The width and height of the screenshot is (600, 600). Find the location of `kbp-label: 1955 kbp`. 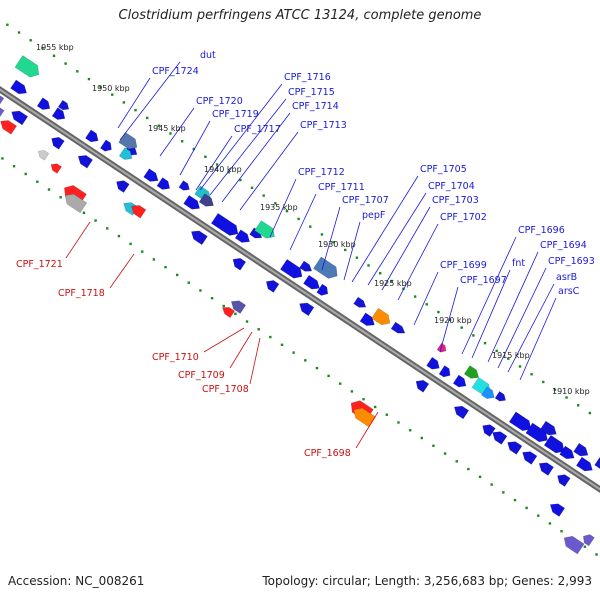

kbp-label: 1955 kbp is located at coordinates (55, 47).